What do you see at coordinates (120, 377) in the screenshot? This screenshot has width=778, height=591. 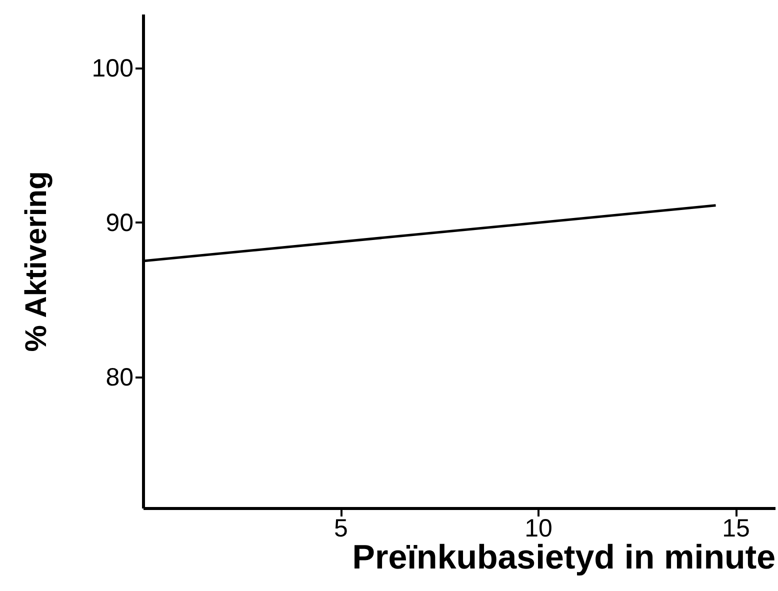 I see `y-tick-label: 80` at bounding box center [120, 377].